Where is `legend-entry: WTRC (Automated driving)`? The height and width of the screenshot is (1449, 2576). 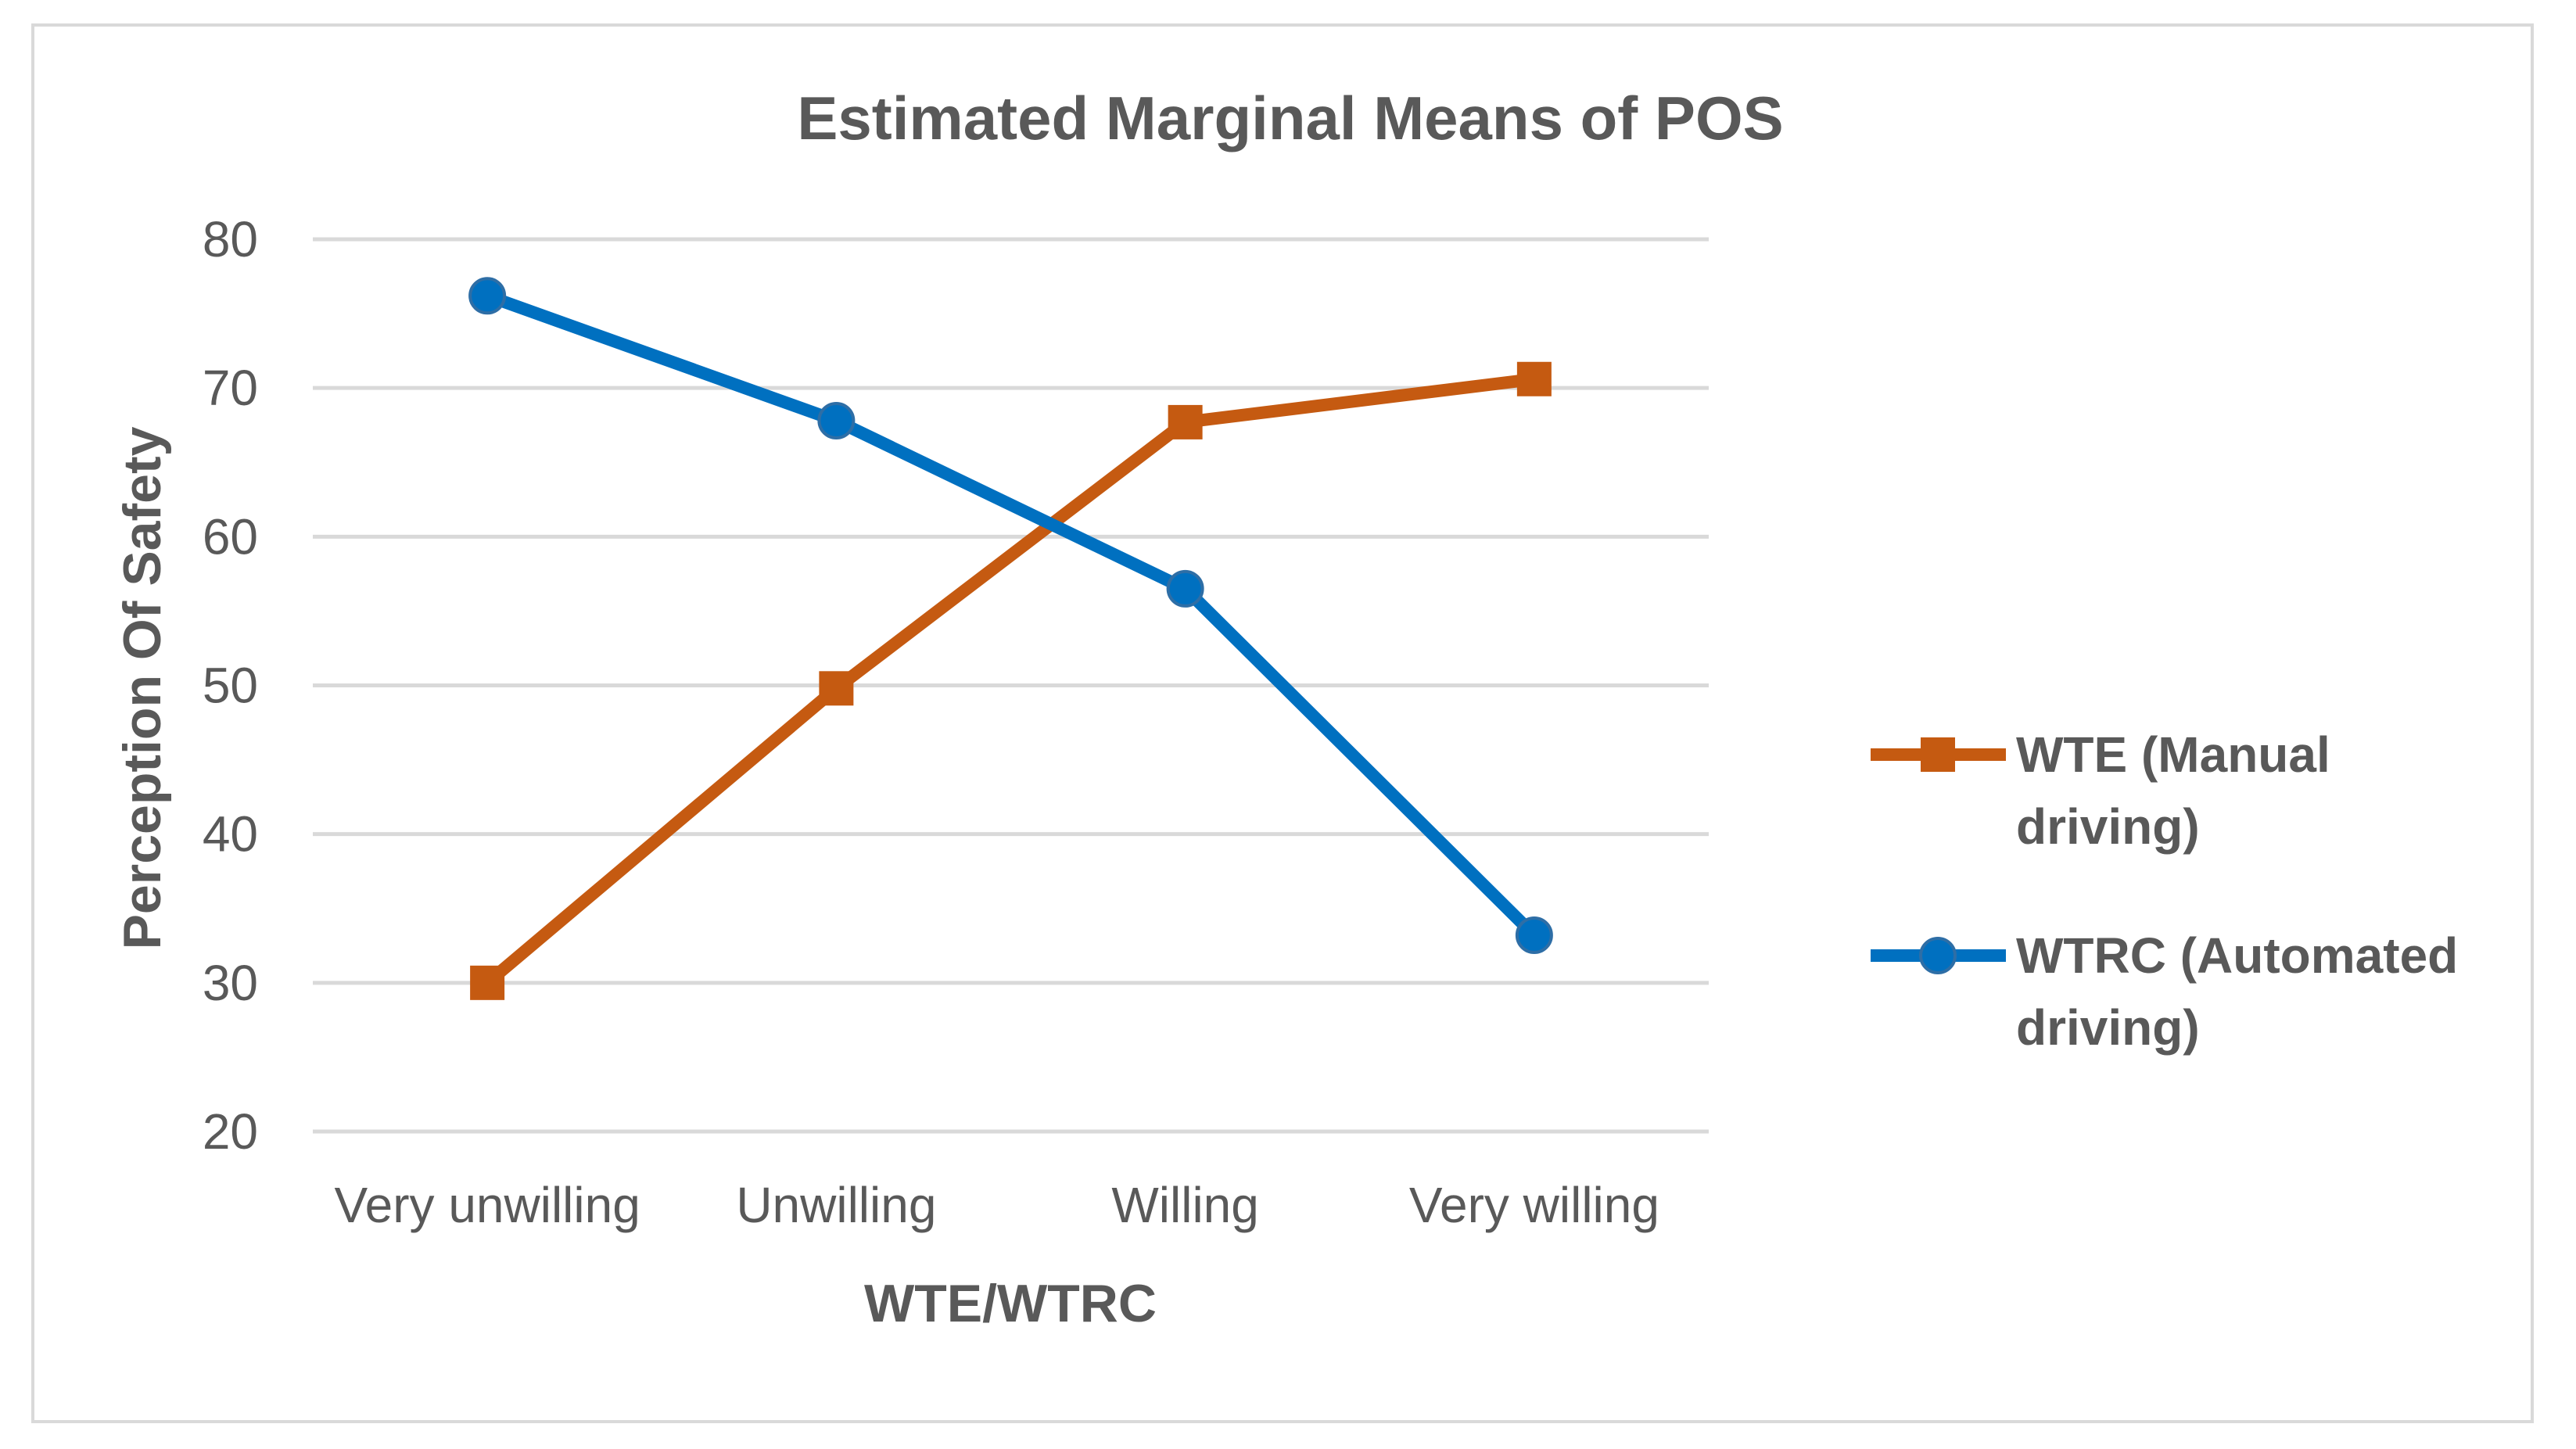 legend-entry: WTRC (Automated driving) is located at coordinates (2164, 991).